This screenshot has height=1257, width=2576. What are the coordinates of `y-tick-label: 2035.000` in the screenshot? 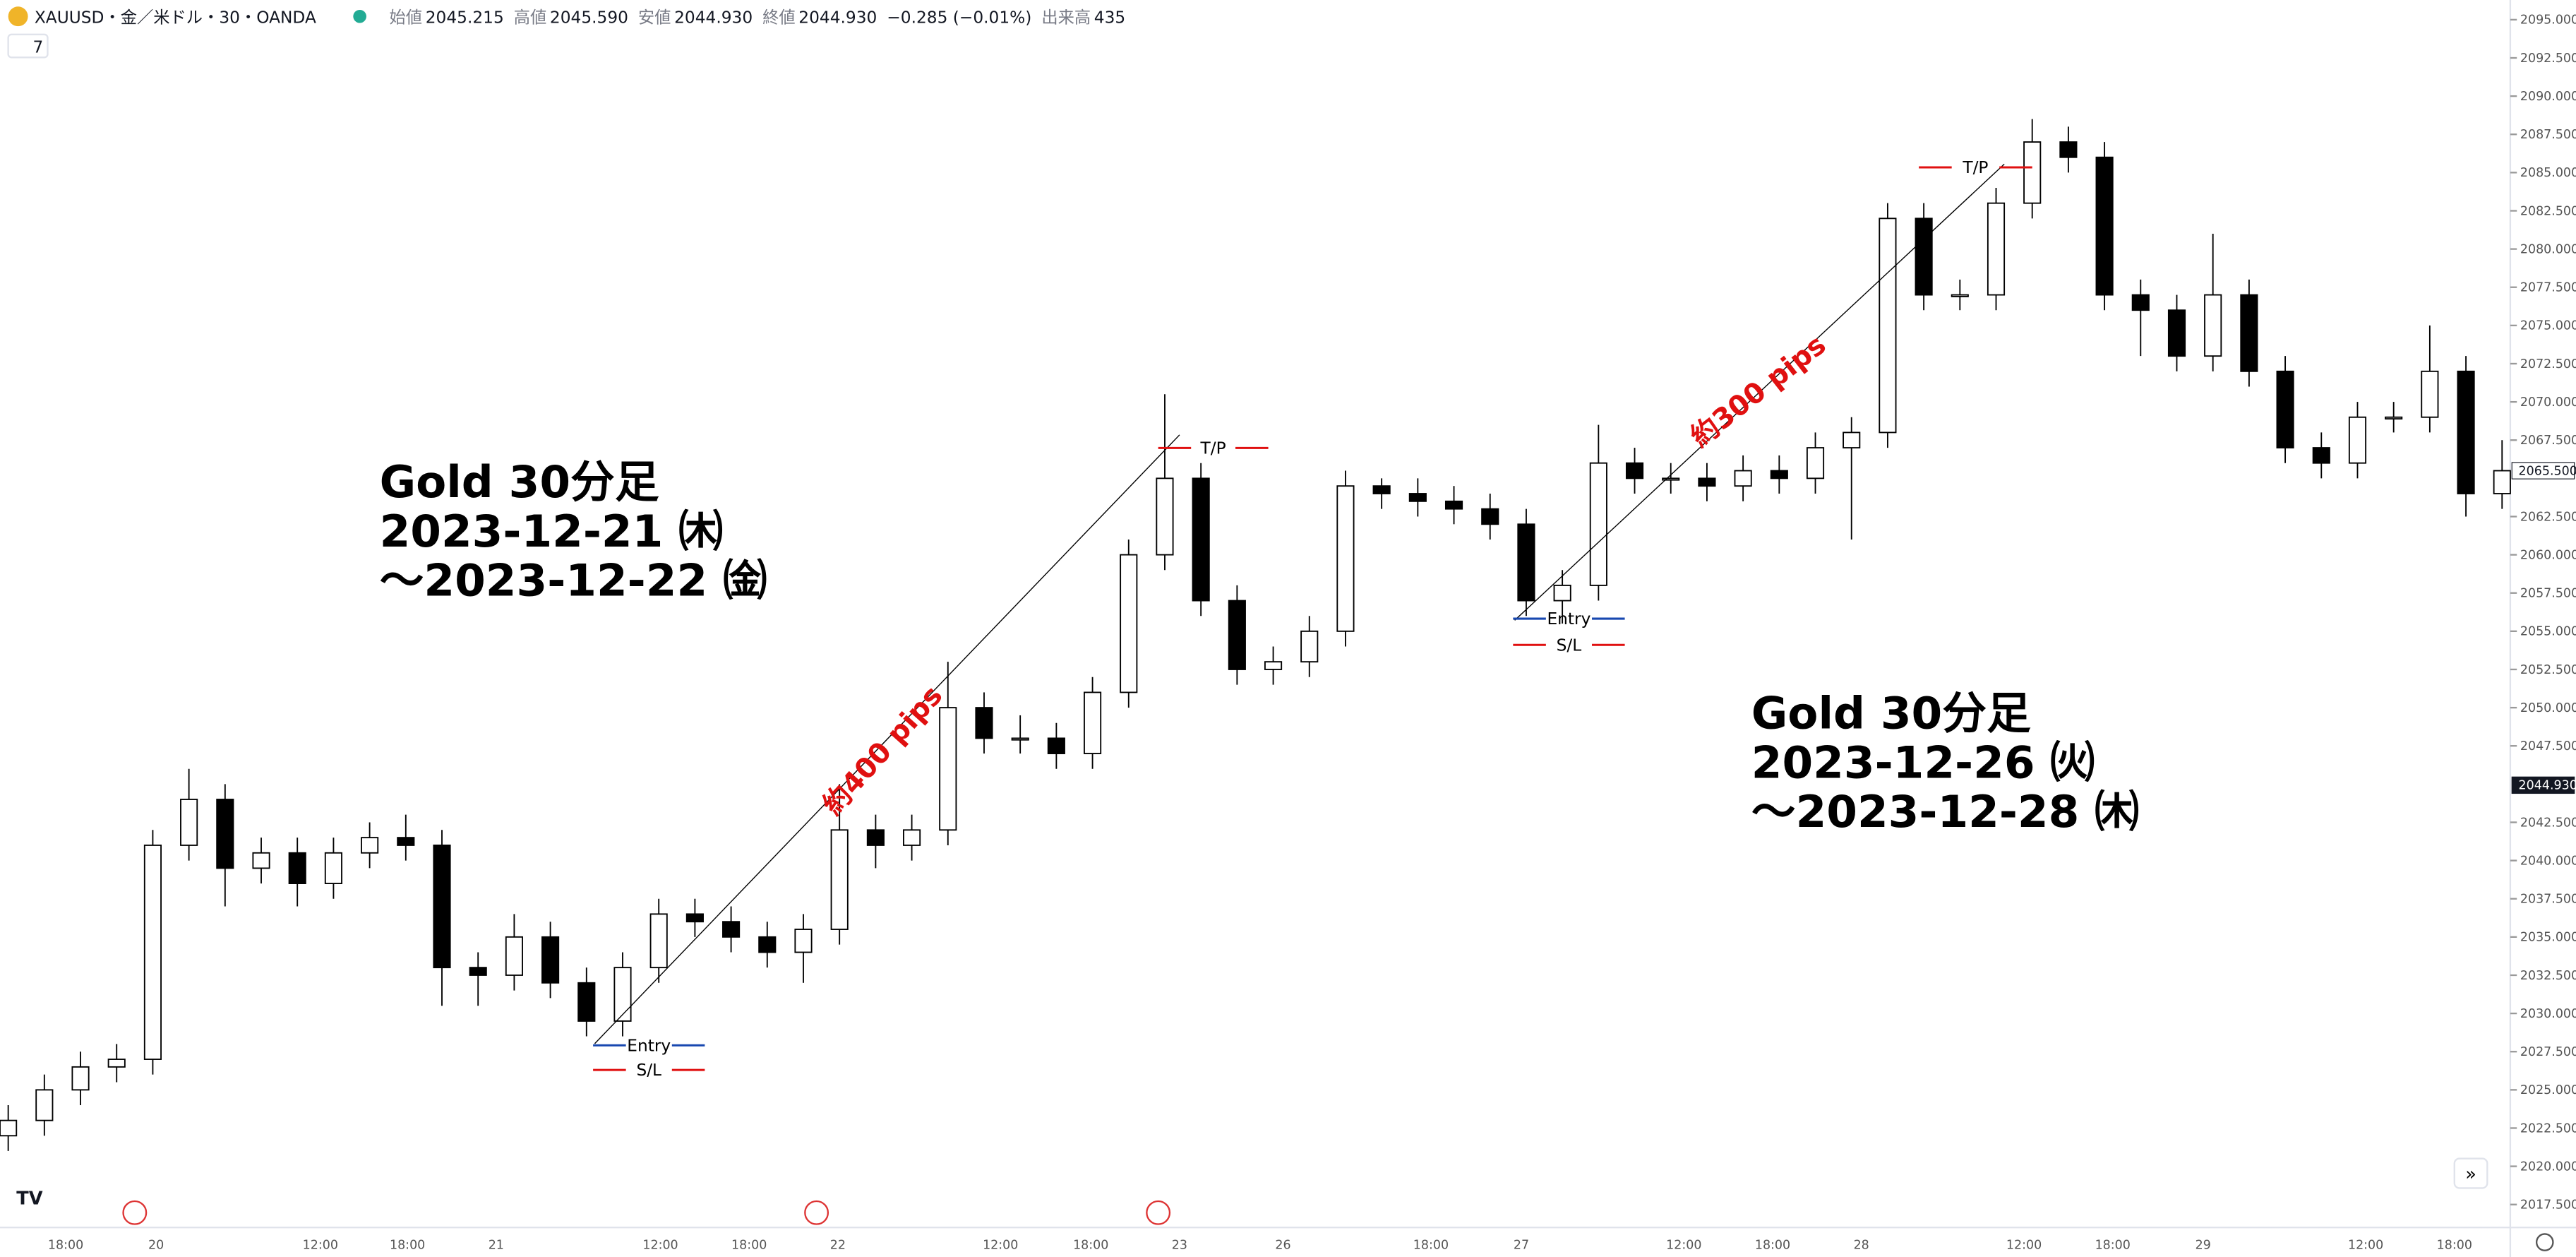 It's located at (2548, 938).